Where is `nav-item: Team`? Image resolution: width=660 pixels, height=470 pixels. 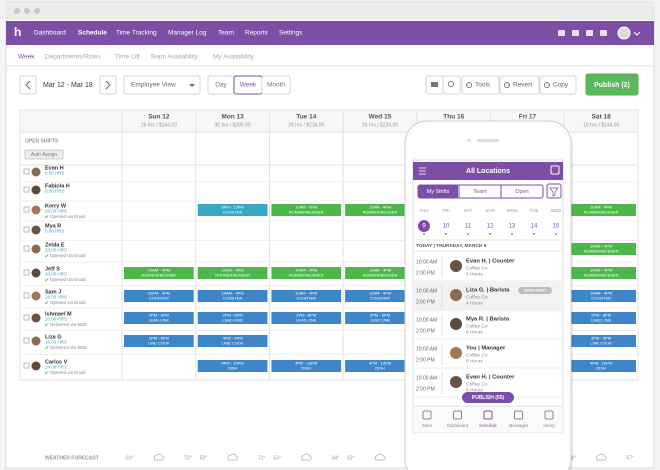
nav-item: Team is located at coordinates (226, 33).